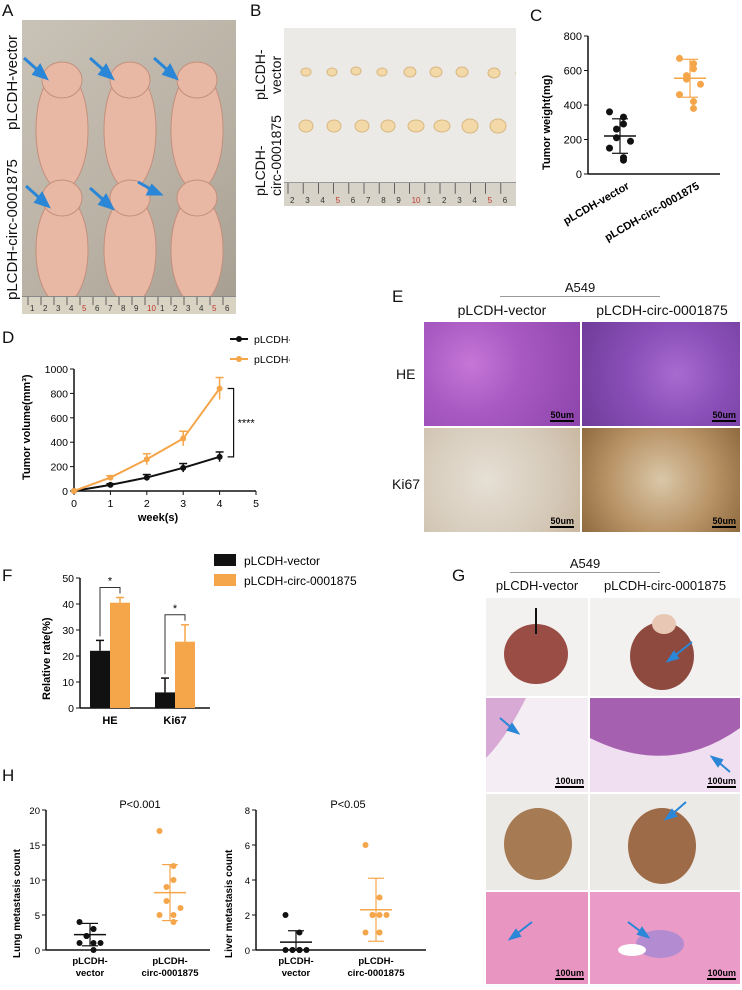 The image size is (742, 990). I want to click on chart-c-ylabel: Tumor weight(mg), so click(547, 122).